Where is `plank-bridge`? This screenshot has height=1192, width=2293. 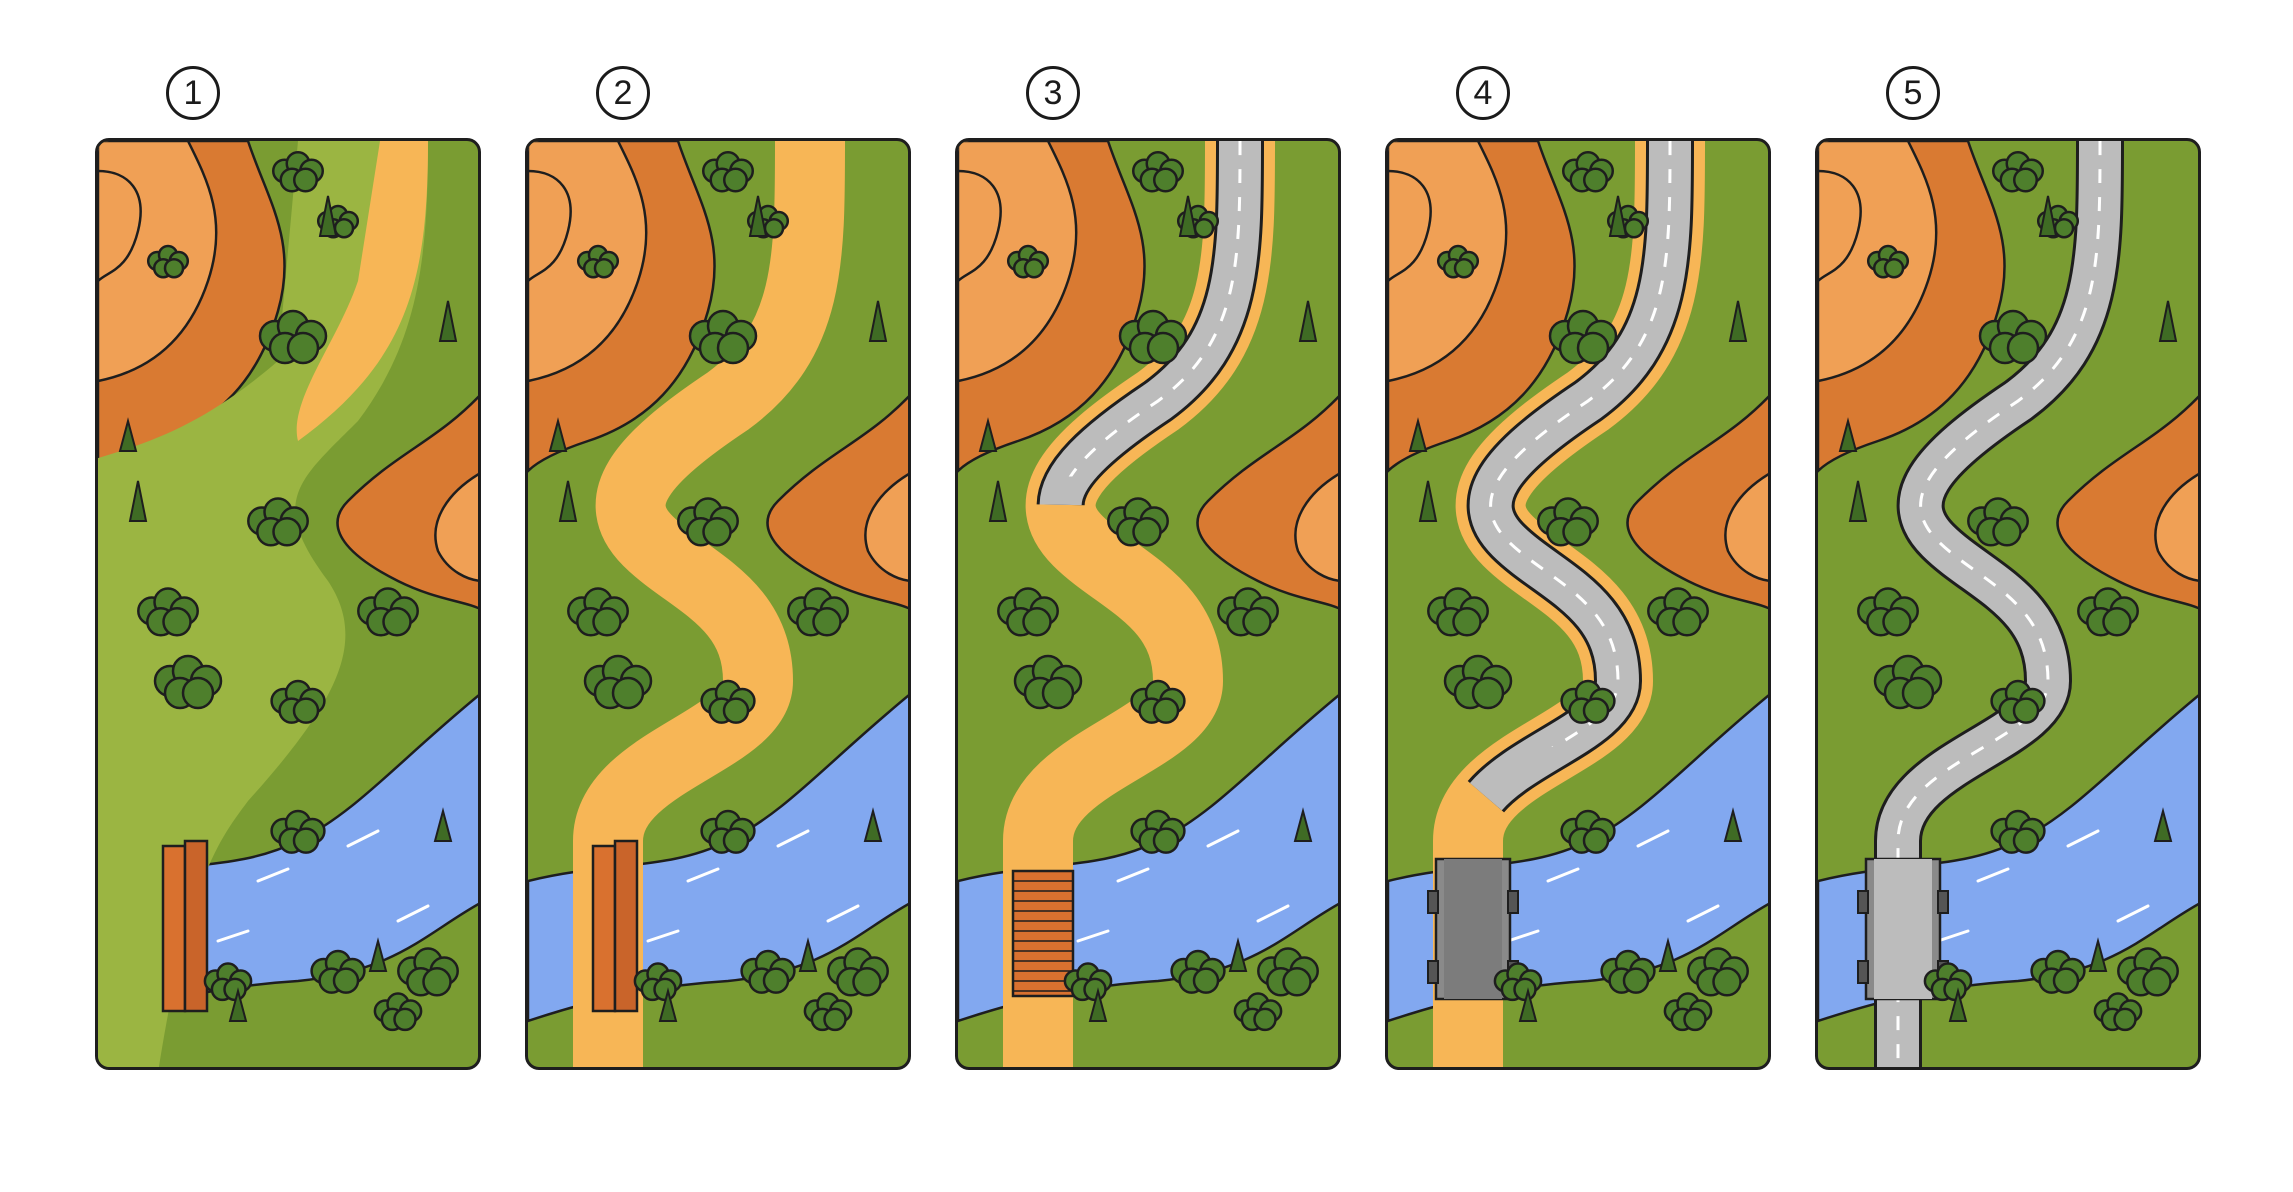
plank-bridge is located at coordinates (1043, 933).